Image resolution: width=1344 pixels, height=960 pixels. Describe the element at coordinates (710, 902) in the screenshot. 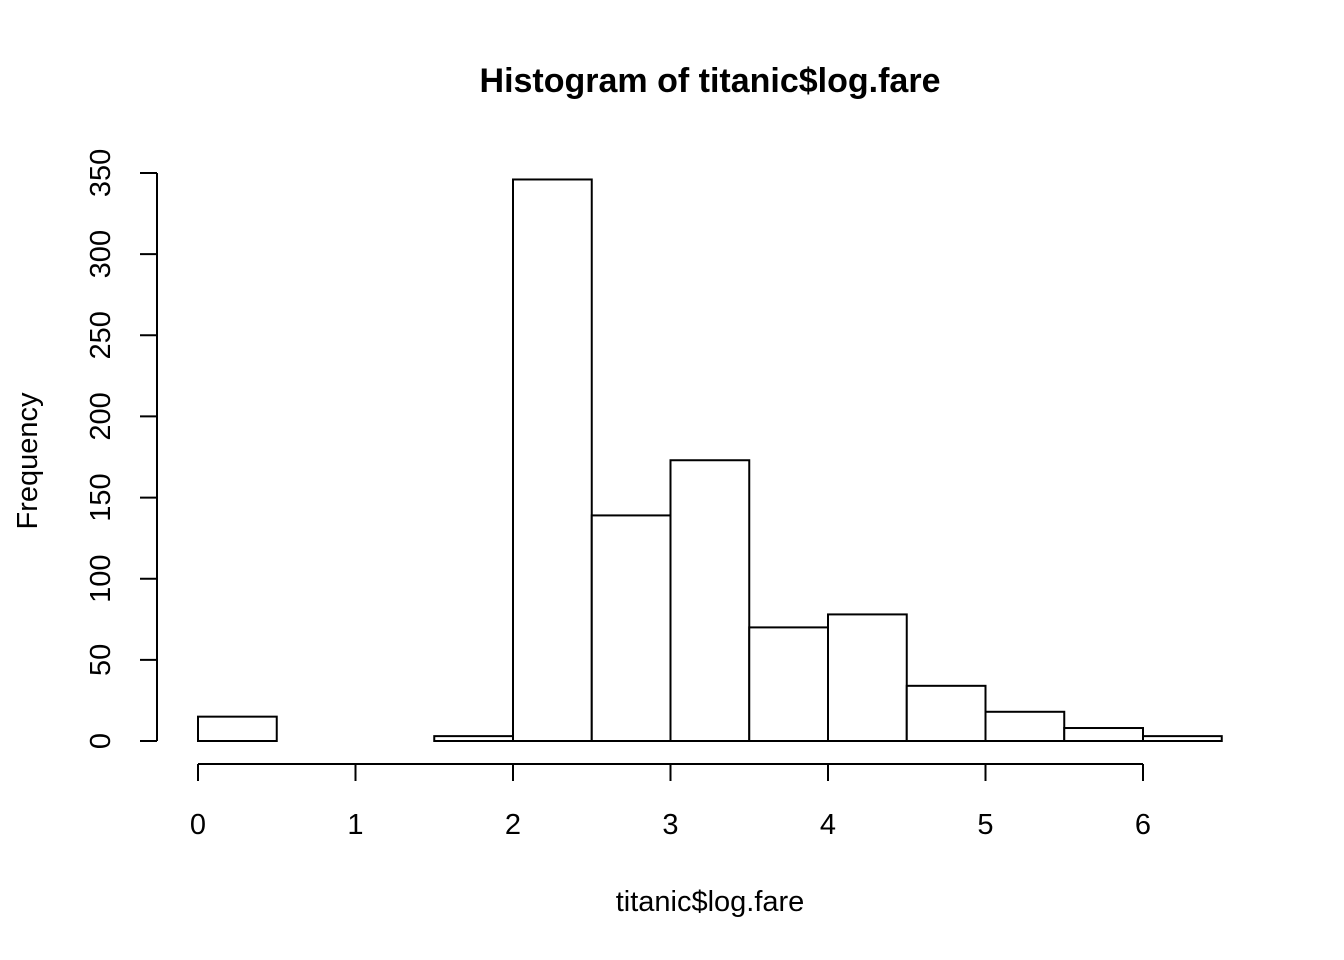

I see `x-axis-label: titanic$log.fare` at that location.